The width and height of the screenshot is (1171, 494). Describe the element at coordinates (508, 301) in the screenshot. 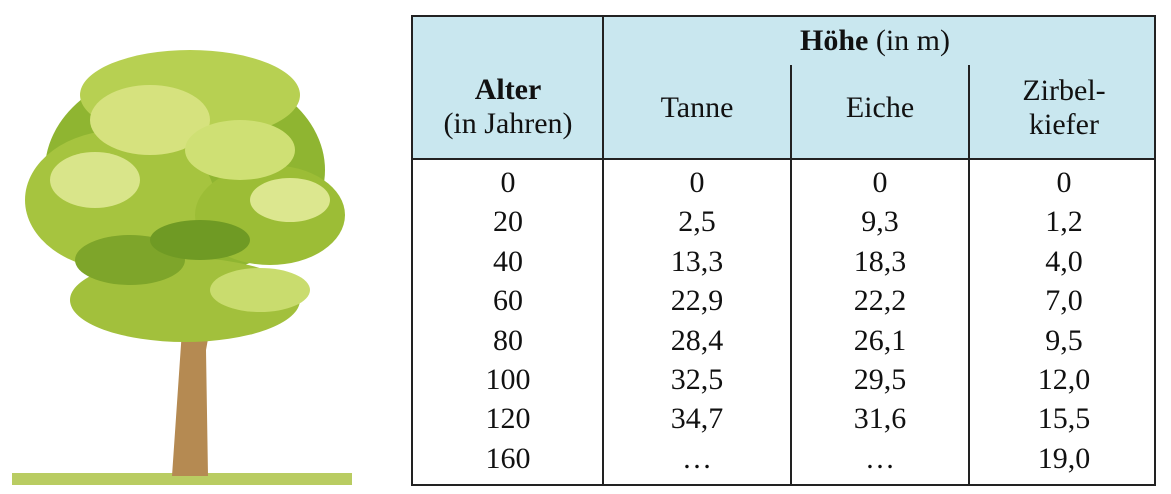

I see `table-cell: 60` at that location.